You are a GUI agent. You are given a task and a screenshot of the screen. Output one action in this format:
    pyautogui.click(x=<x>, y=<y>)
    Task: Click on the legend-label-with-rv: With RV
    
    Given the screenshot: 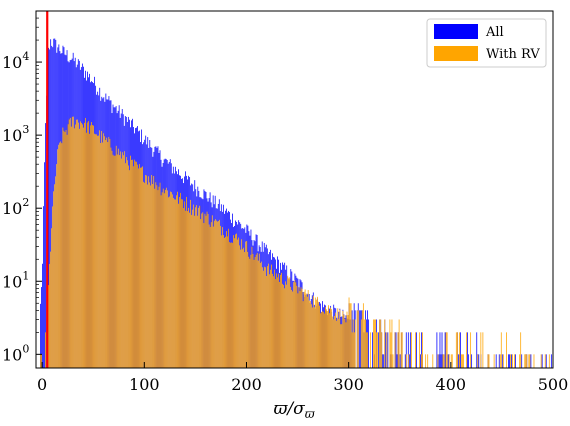 What is the action you would take?
    pyautogui.click(x=513, y=54)
    